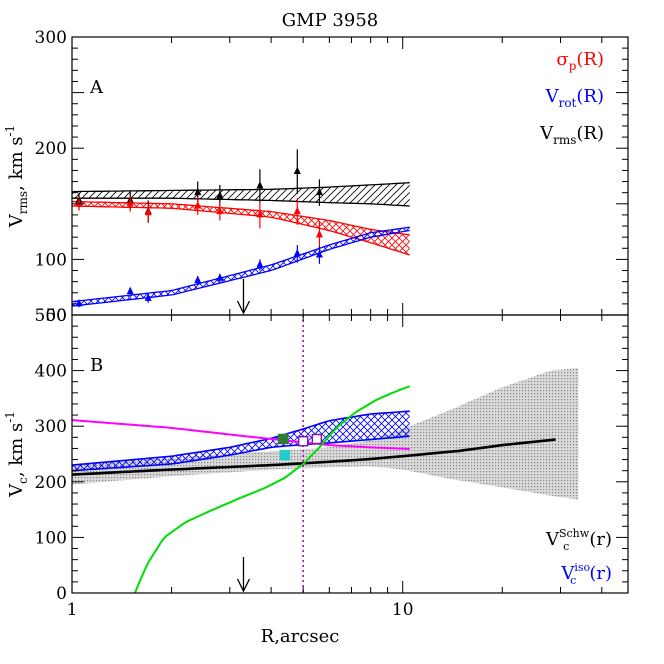 Image resolution: width=664 pixels, height=664 pixels. I want to click on chart-title: GMP 3958, so click(330, 20).